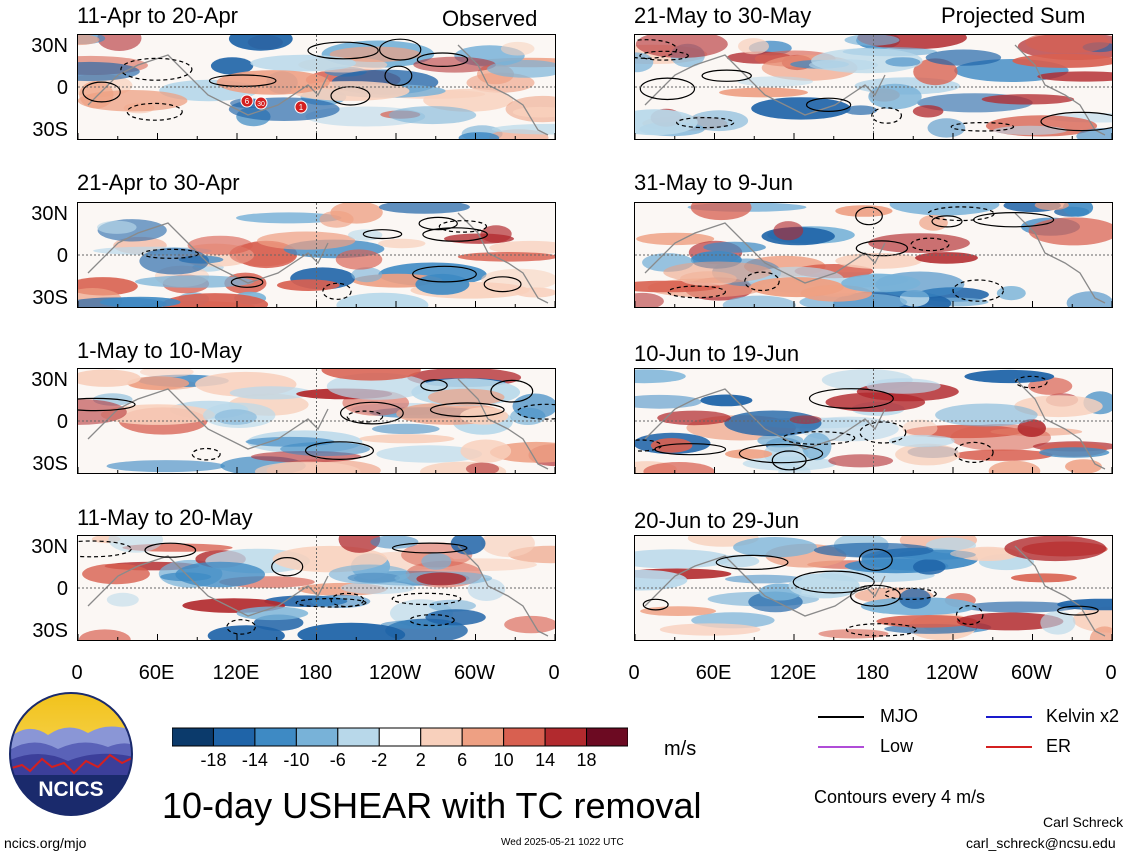 The image size is (1135, 856). Describe the element at coordinates (165, 517) in the screenshot. I see `panel-title-left-4: 11-May to 20-May` at that location.